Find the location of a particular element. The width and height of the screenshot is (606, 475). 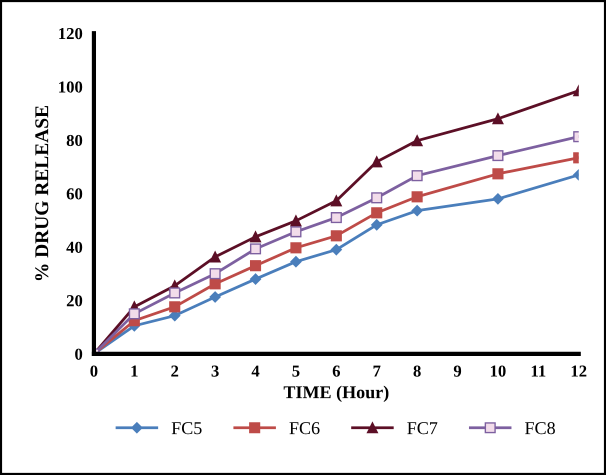

y-tick-label: 60 is located at coordinates (74, 194).